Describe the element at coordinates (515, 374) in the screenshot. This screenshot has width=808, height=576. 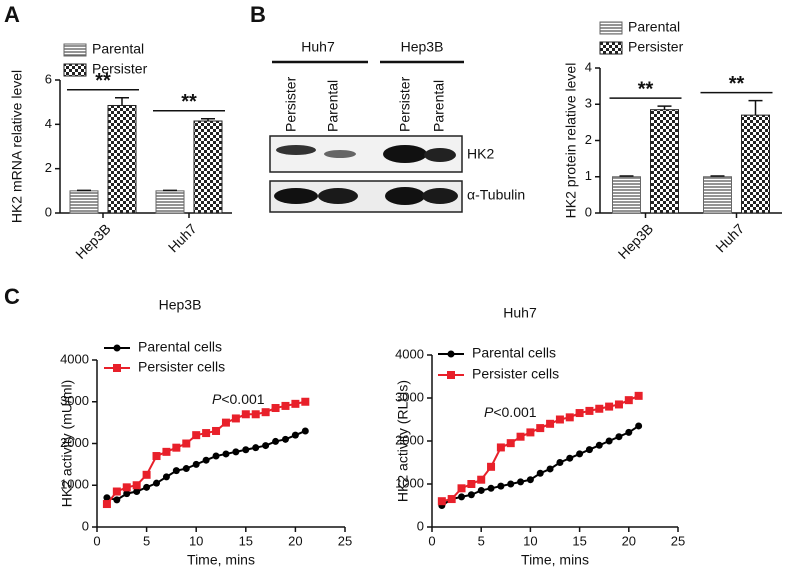
I see `legend-label: Persister cells` at that location.